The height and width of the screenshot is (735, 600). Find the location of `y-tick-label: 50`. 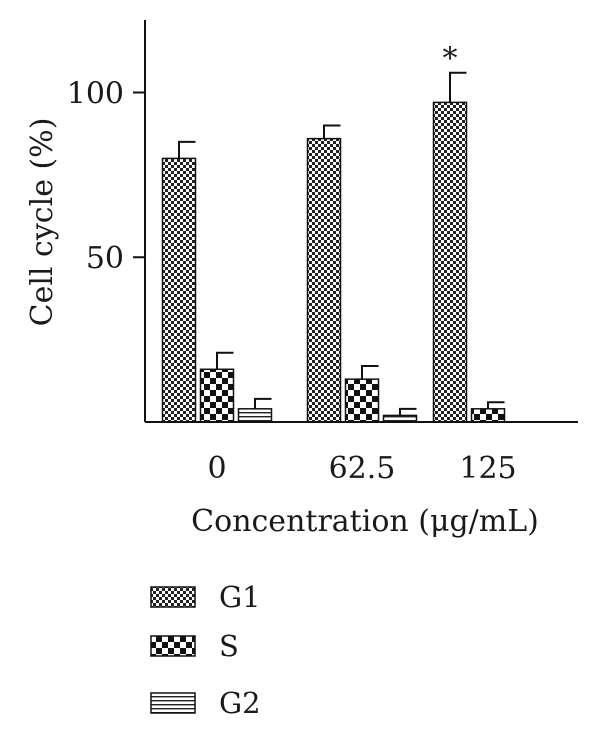

y-tick-label: 50 is located at coordinates (105, 258).